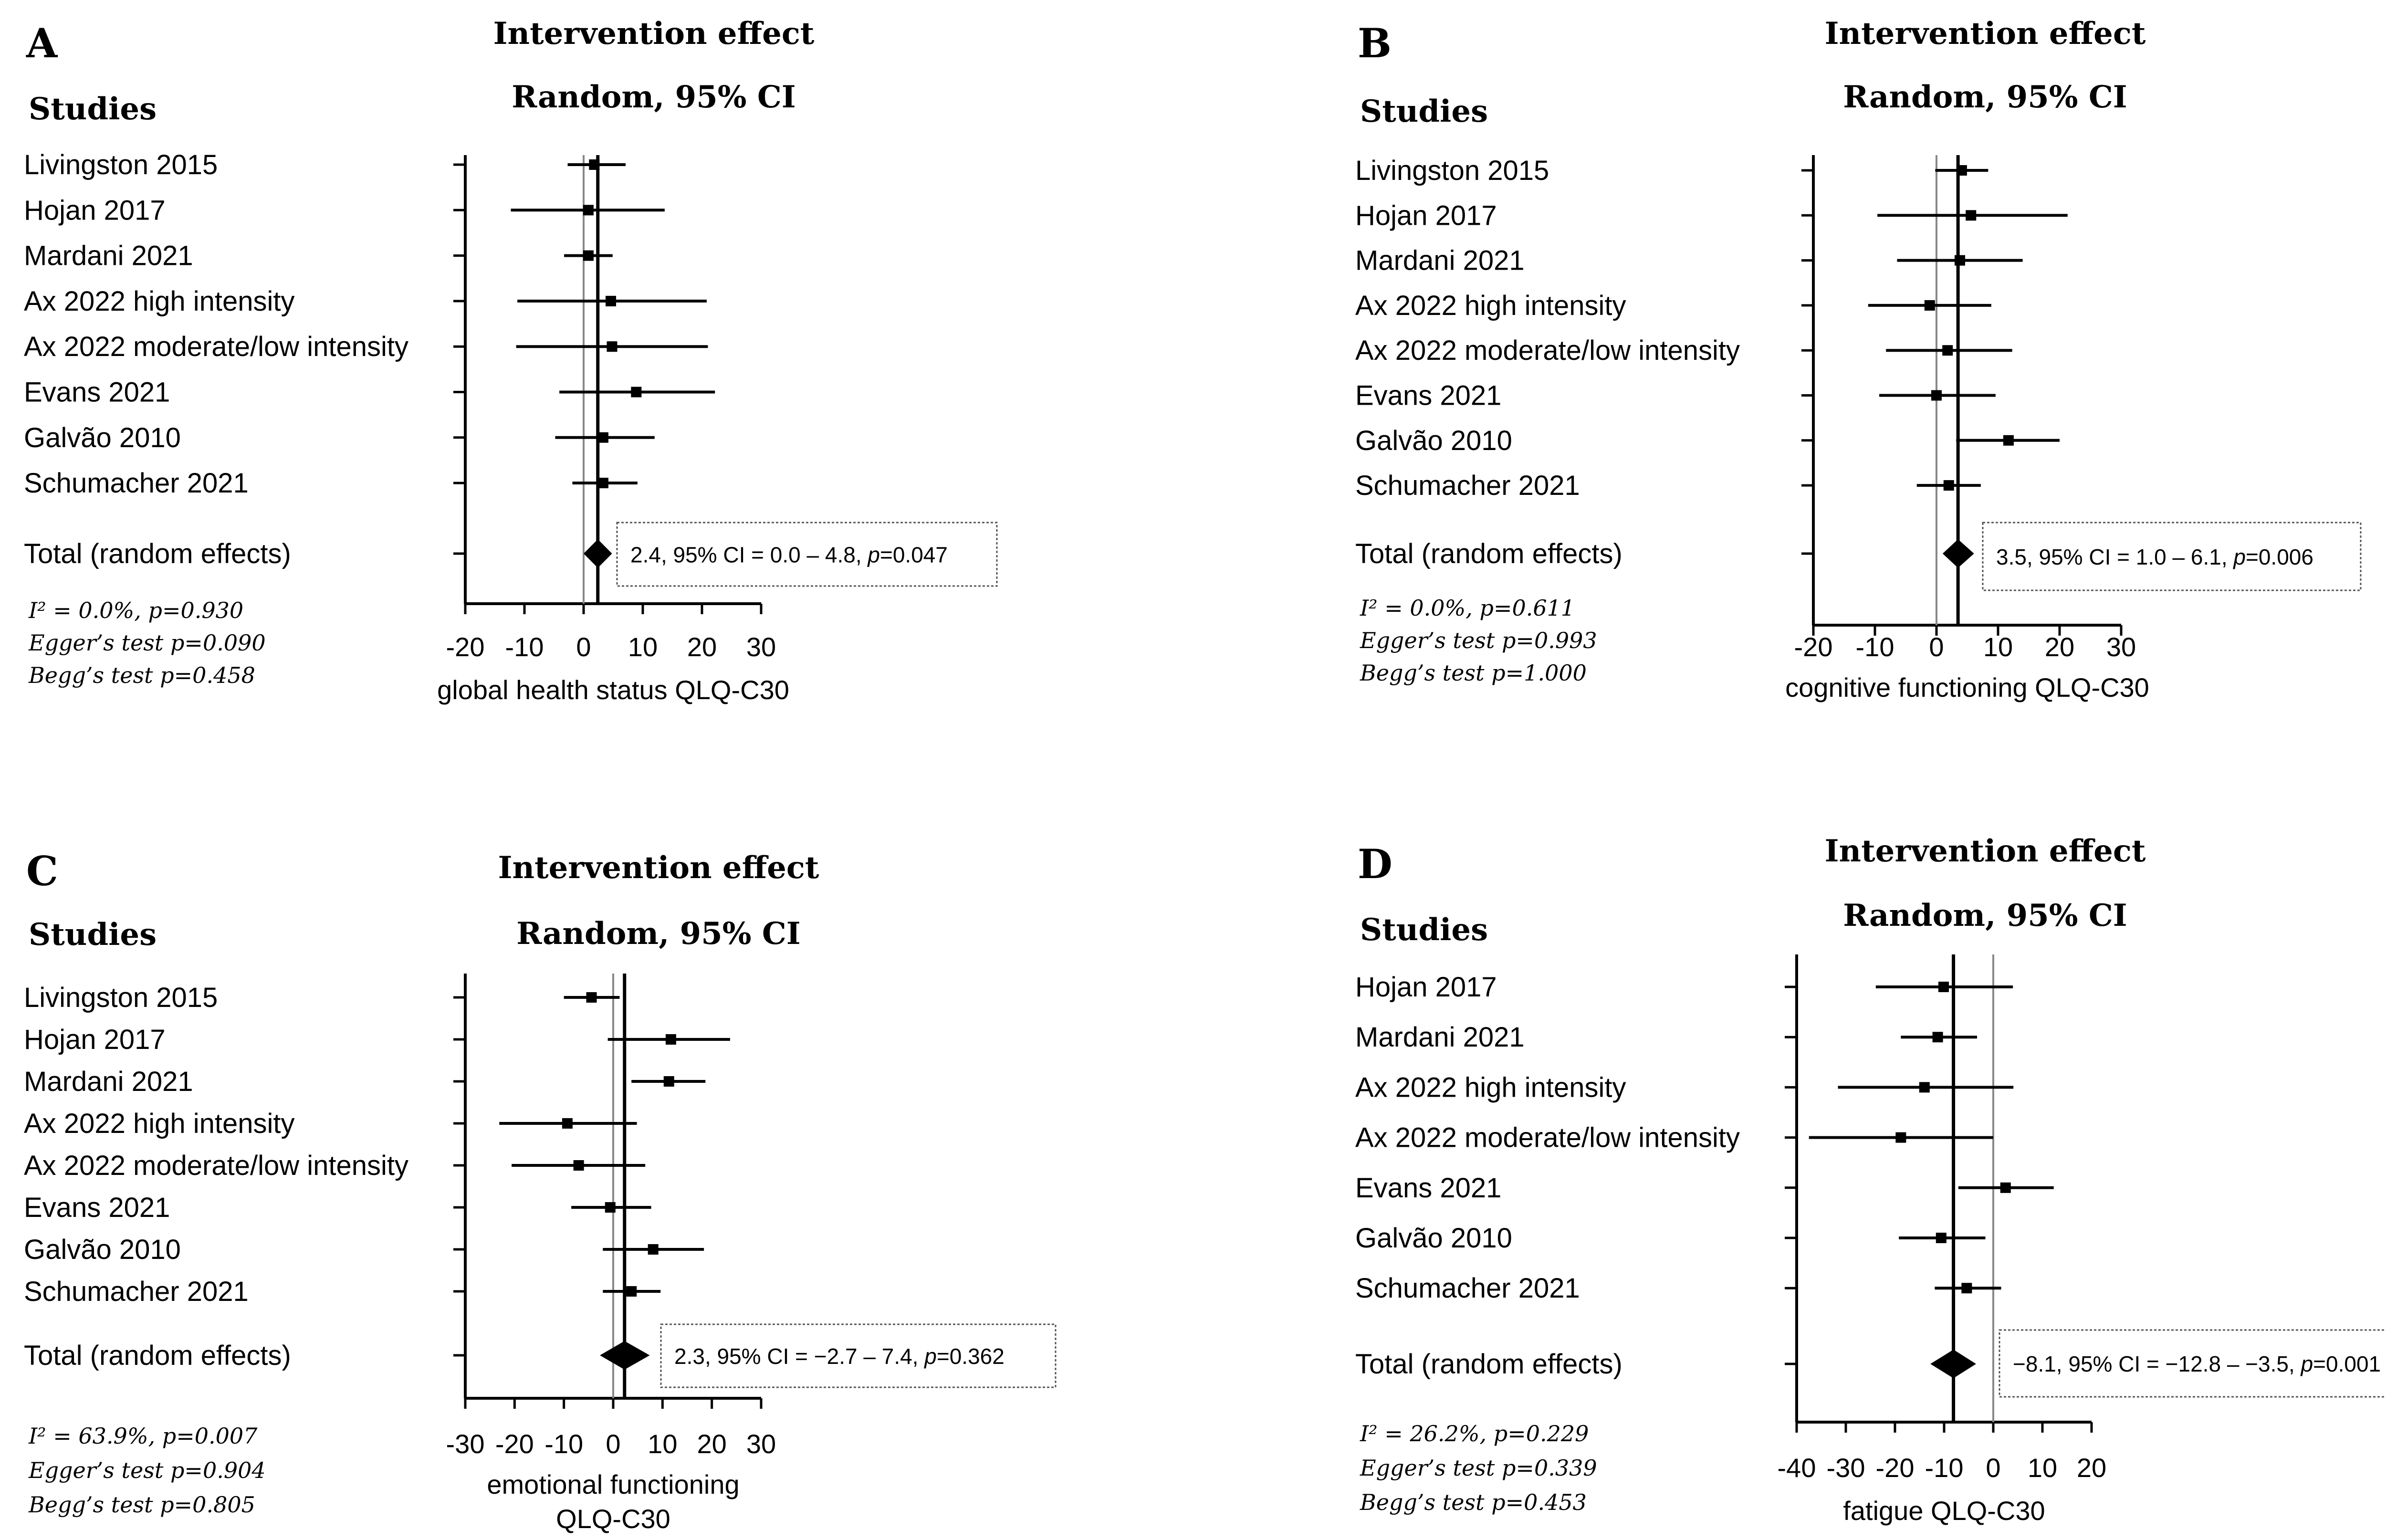  I want to click on panel-label: C, so click(42, 871).